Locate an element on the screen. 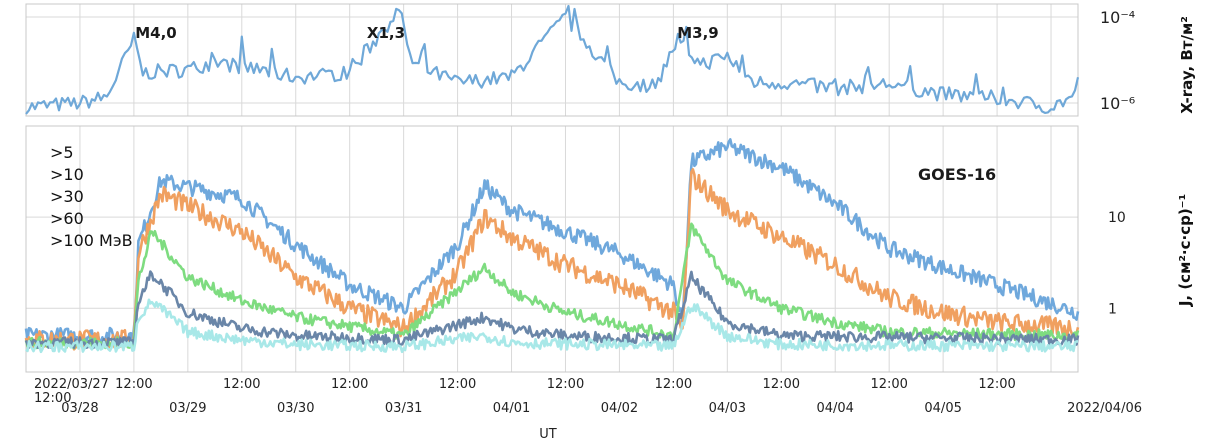 Image resolution: width=1208 pixels, height=442 pixels. top-panel-y-ticks: 10⁻⁴ 10⁻⁶ is located at coordinates (1117, 60).